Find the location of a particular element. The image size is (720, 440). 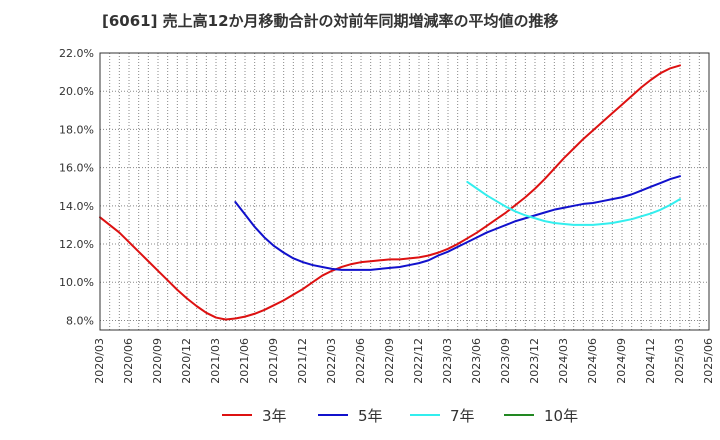

y-tick-labels: 8.0% 10.0% 12.0% 14.0% 16.0% 18.0% 20.0% 22.0% is located at coordinates (76, 187).